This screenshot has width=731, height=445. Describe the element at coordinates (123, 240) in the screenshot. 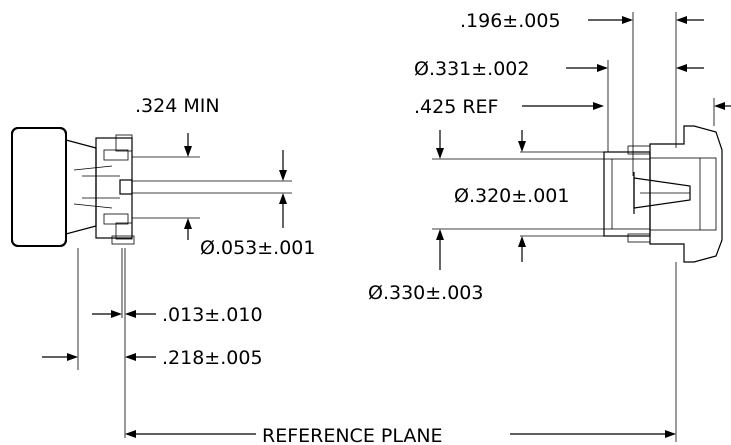

I see `o-ring` at that location.